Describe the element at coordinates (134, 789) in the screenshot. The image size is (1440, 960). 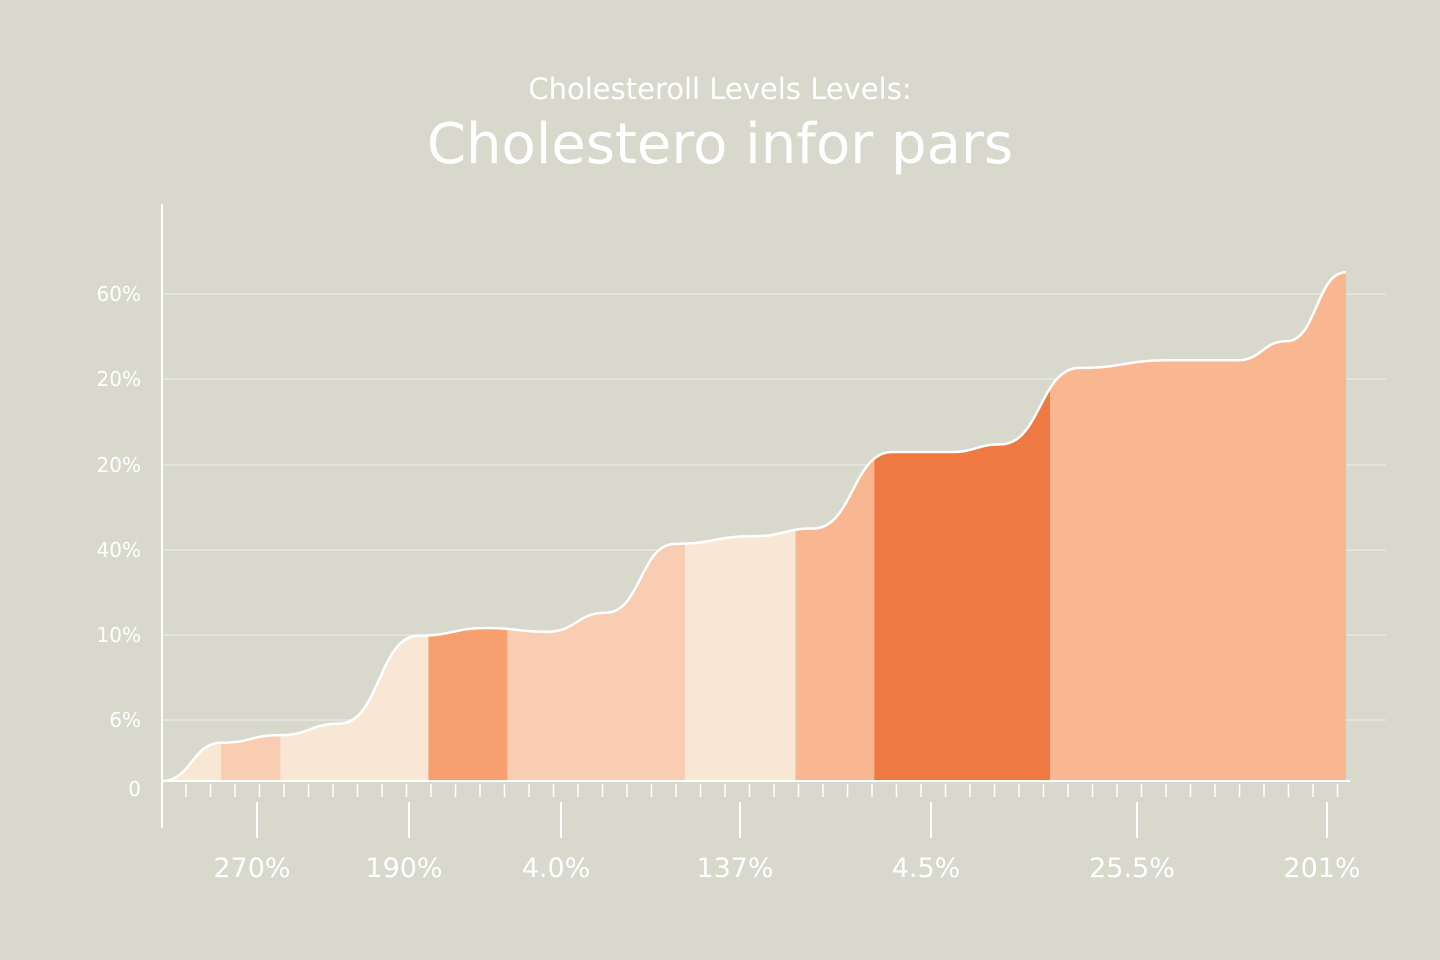
I see `y-tick-label: 0` at that location.